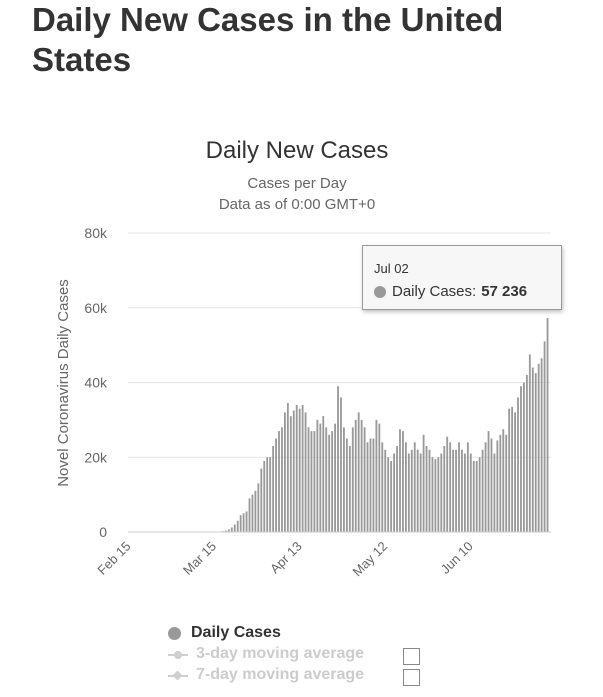  I want to click on toggle-3-day-average-checkbox, so click(411, 656).